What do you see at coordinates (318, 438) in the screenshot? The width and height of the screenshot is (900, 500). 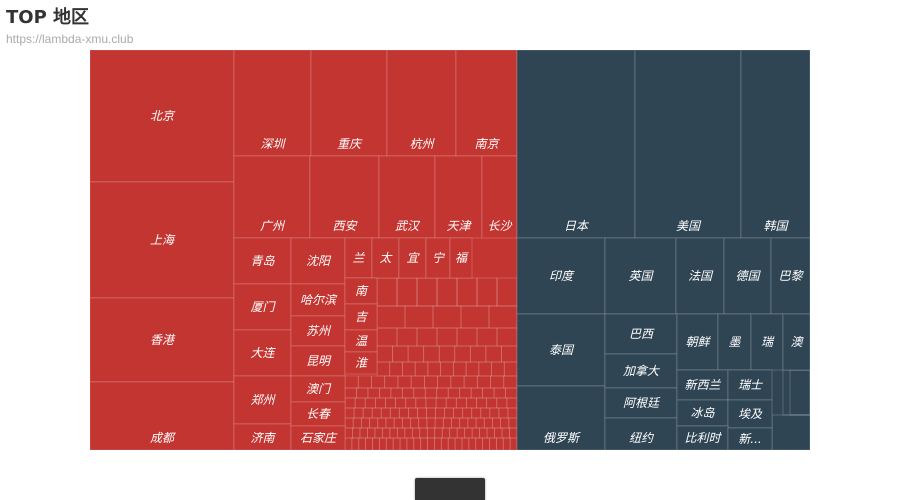 I see `treemap-tile: 石家庄` at bounding box center [318, 438].